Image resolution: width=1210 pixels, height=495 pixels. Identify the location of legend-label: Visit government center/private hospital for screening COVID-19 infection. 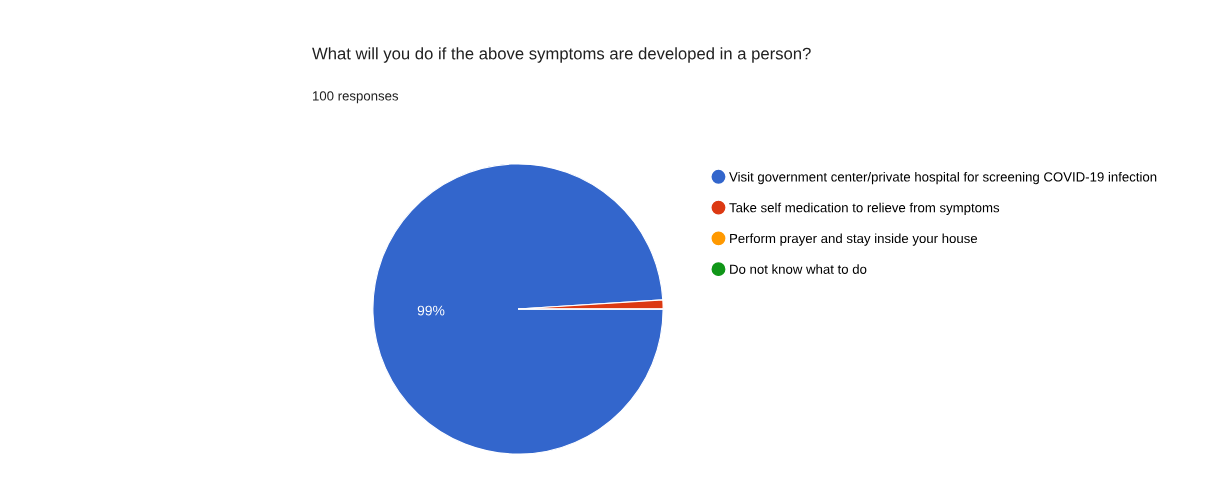
(943, 178).